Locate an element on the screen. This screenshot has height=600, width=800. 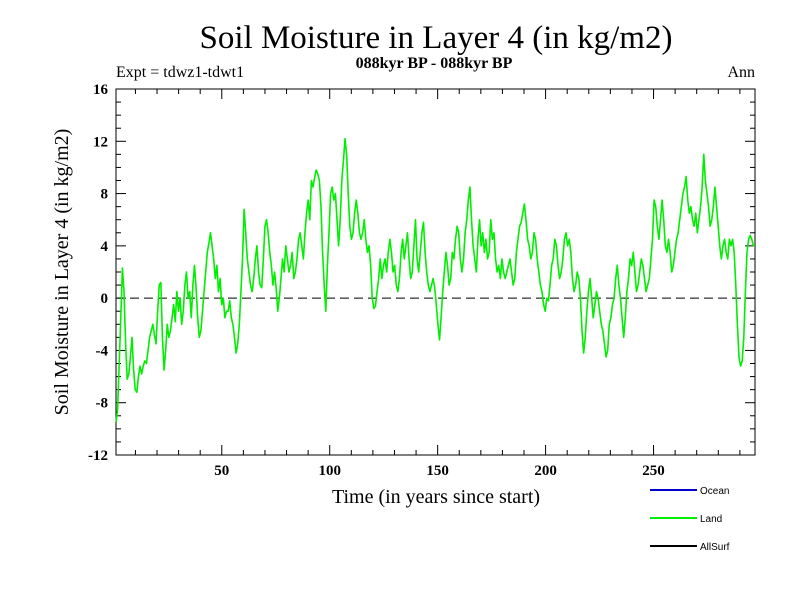
y-tick-label: 0 is located at coordinates (105, 299).